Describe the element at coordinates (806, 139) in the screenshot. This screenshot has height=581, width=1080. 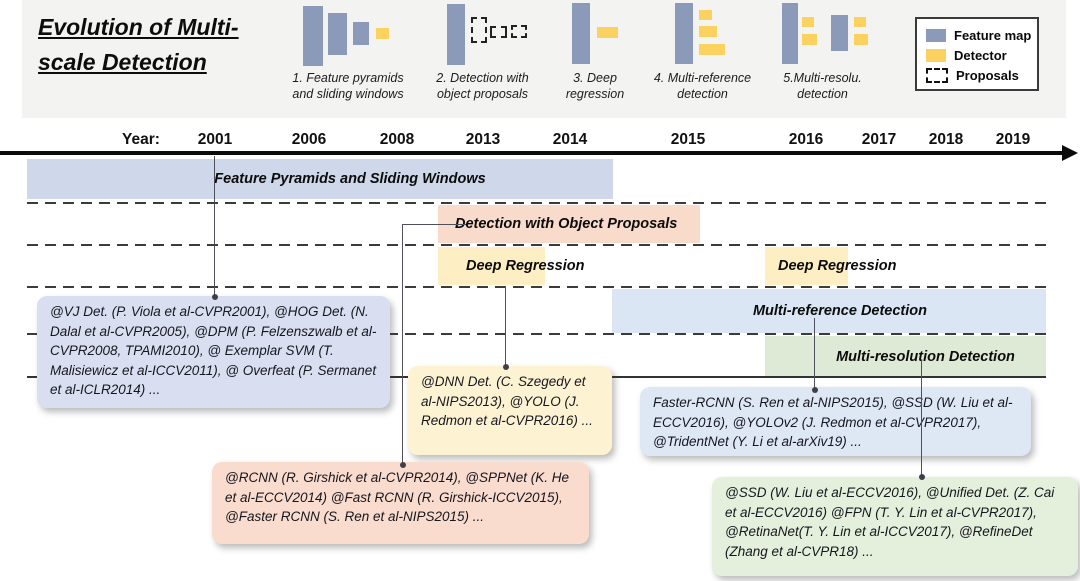
I see `year-tick: 2016` at that location.